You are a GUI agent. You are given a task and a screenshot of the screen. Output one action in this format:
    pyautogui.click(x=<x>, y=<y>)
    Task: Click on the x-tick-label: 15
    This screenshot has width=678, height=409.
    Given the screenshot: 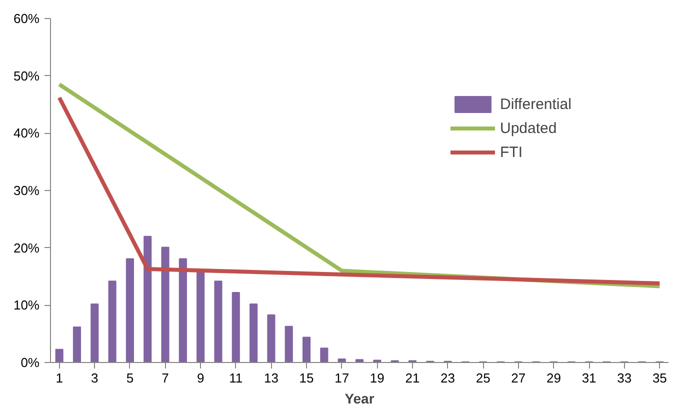 What is the action you would take?
    pyautogui.click(x=306, y=378)
    